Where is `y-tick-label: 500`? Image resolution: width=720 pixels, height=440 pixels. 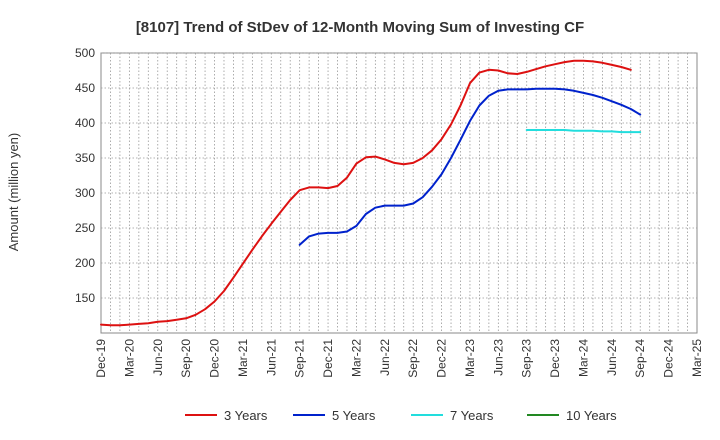
y-tick-label: 500 is located at coordinates (85, 53).